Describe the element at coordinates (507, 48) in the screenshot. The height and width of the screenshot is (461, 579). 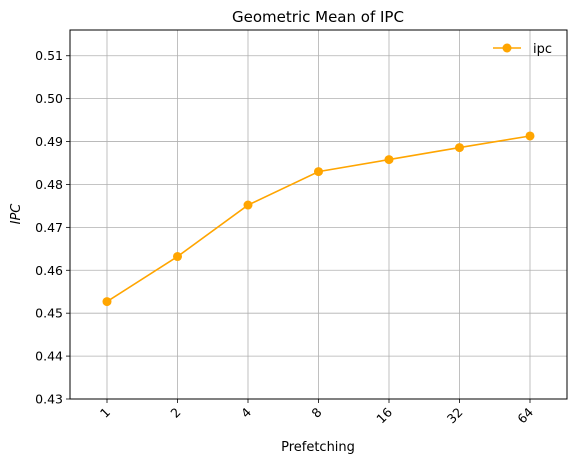
I see `legend-marker` at that location.